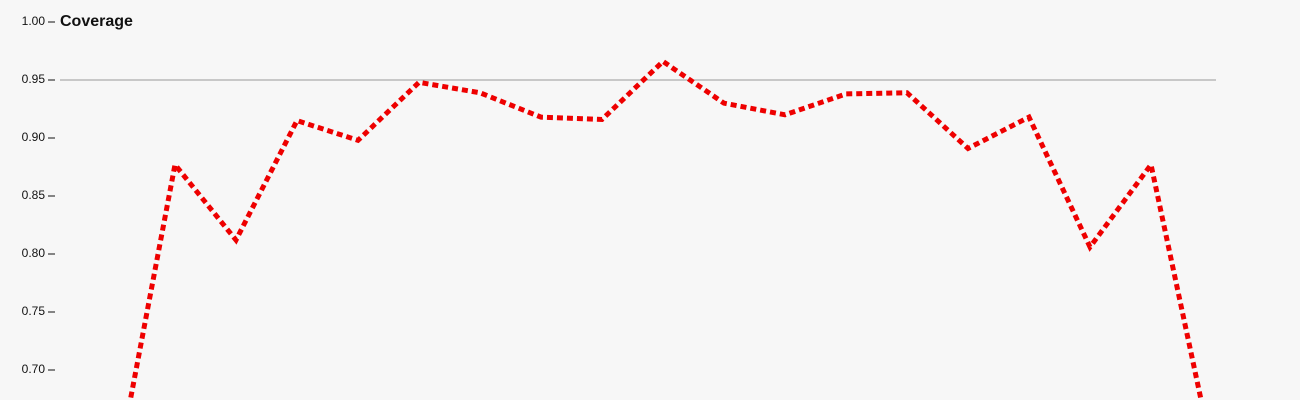 This screenshot has width=1300, height=400. I want to click on y-tick-label: 0.90, so click(34, 137).